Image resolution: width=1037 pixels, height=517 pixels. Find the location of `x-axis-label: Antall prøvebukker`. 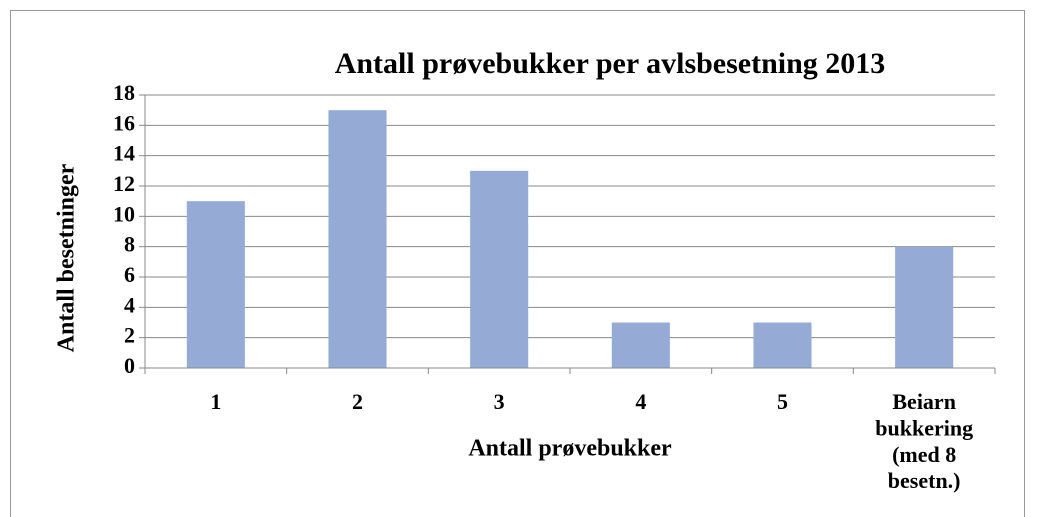

x-axis-label: Antall prøvebukker is located at coordinates (570, 449).